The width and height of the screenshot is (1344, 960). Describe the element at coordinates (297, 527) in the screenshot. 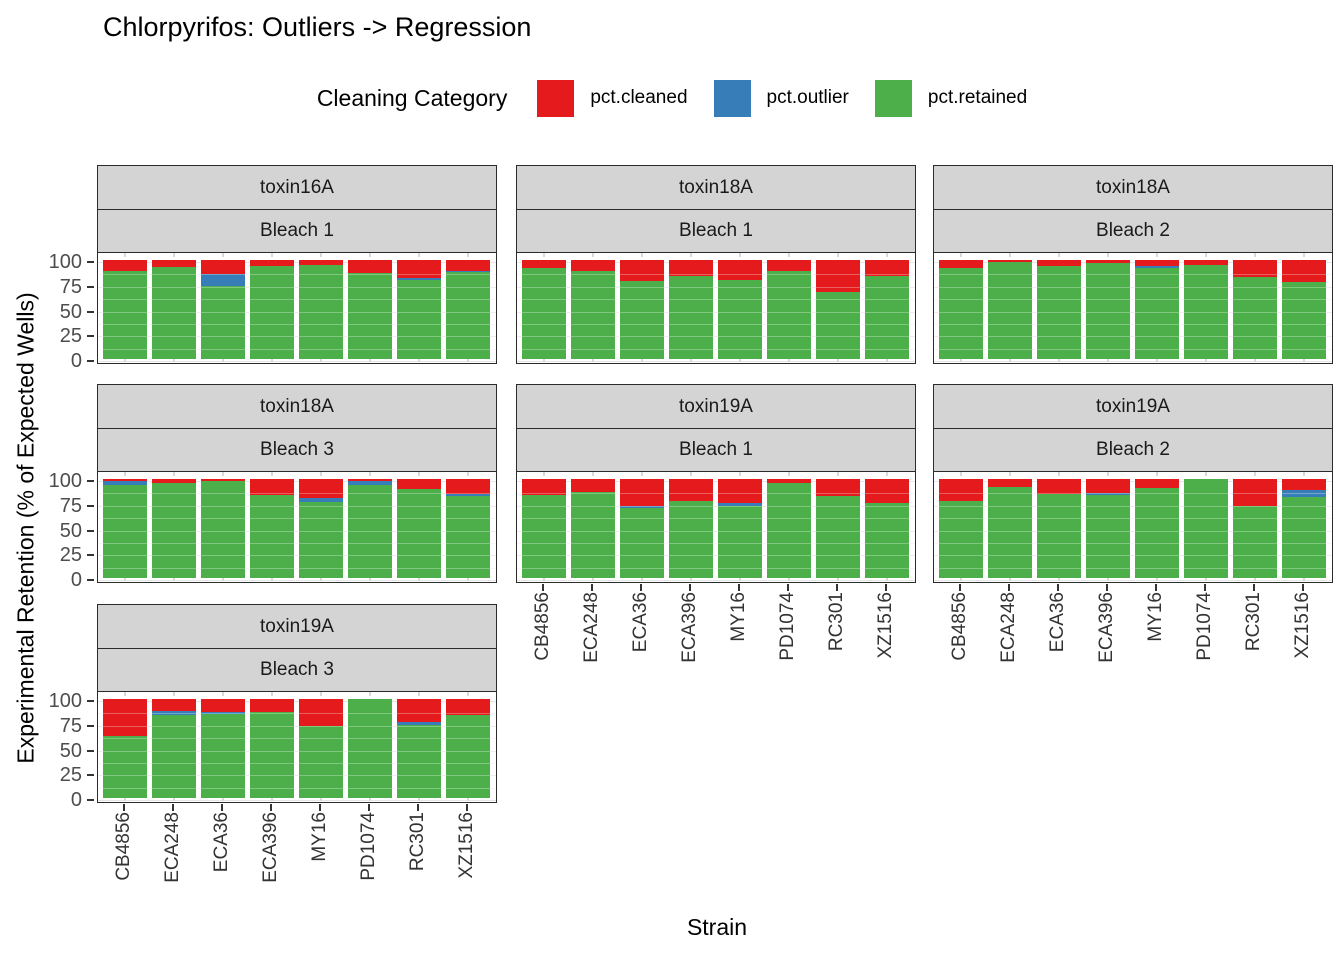

I see `facet-panel` at that location.